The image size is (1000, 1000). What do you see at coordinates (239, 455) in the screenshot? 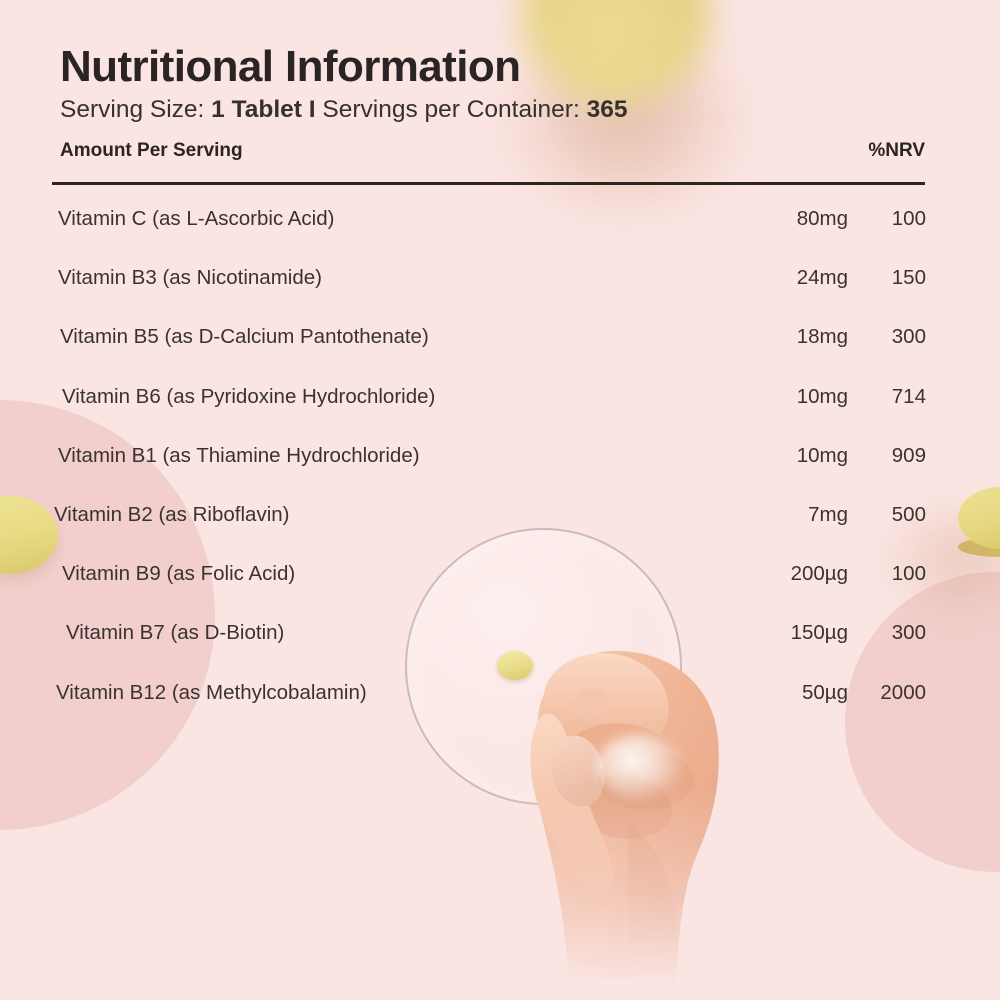
I see `nutrient-name: Vitamin B1 (as Thiamine Hydrochloride)` at bounding box center [239, 455].